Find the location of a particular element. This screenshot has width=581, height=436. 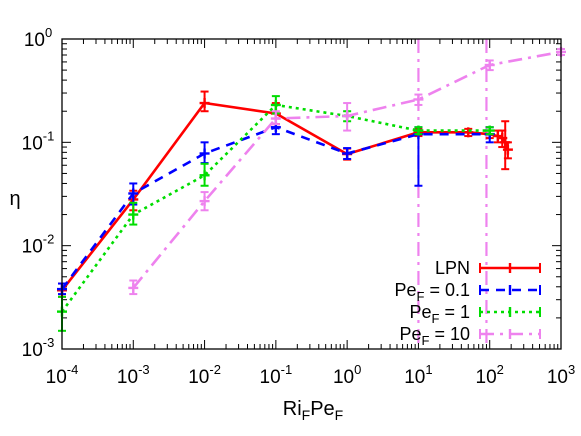

x-tick-exponent: 0 is located at coordinates (357, 369).